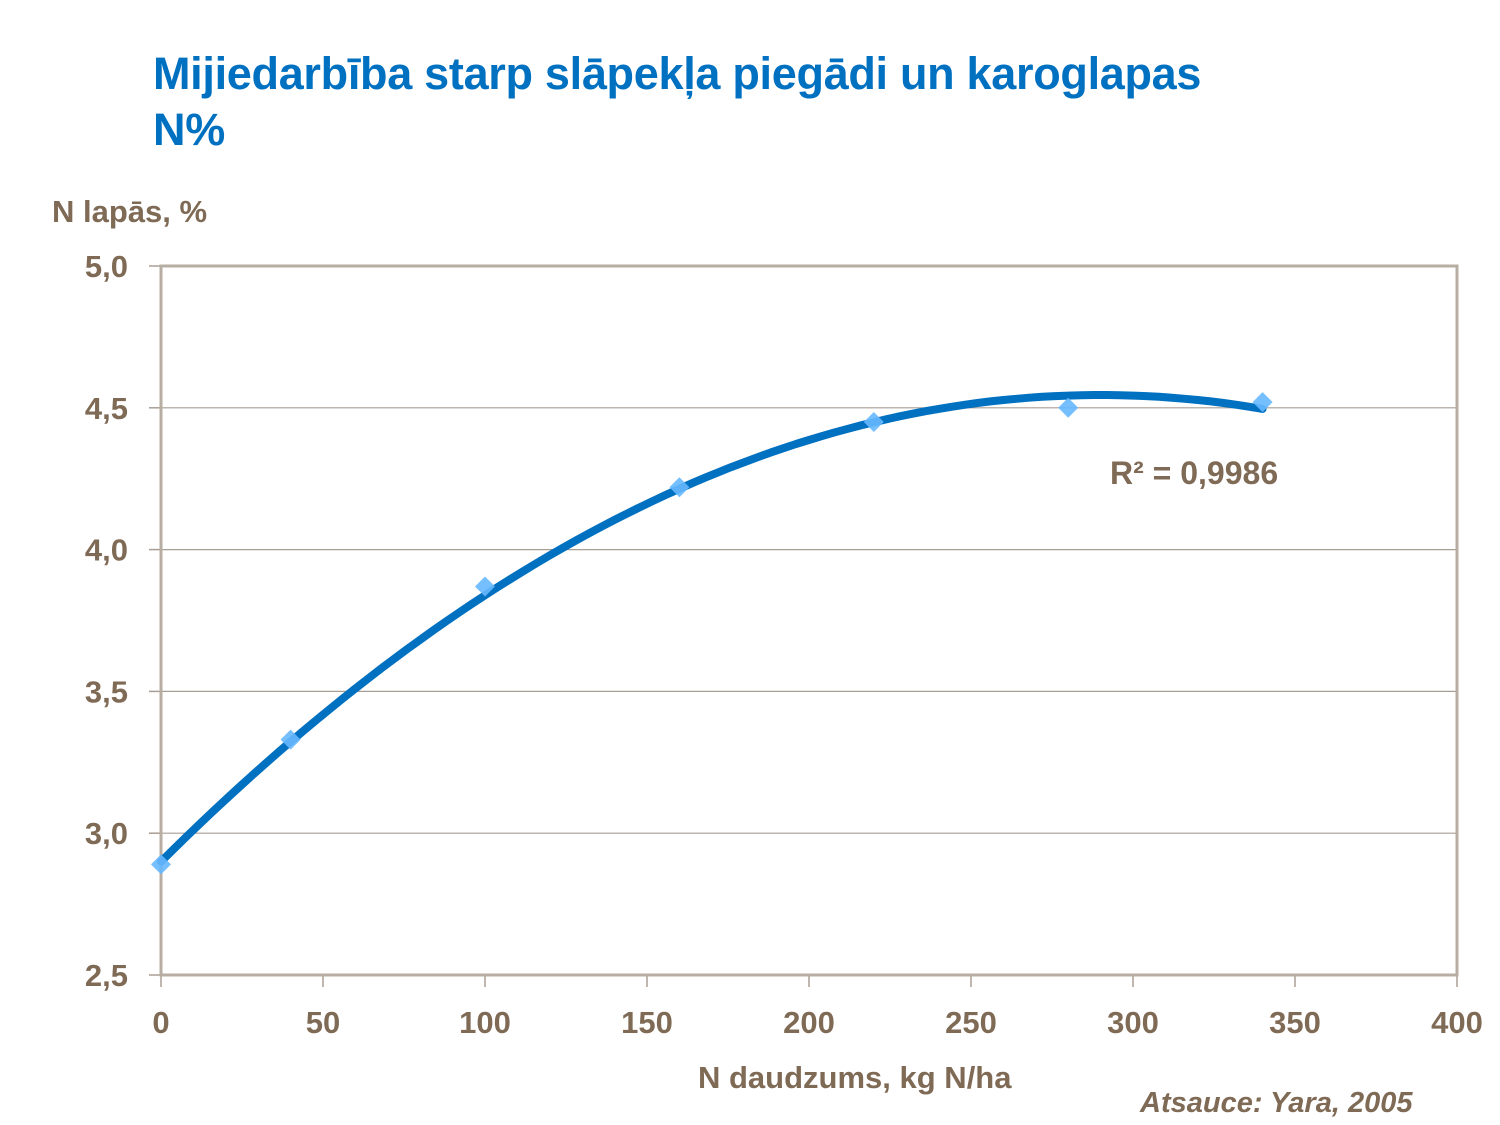  Describe the element at coordinates (1295, 1022) in the screenshot. I see `x-tick-label: 350` at that location.